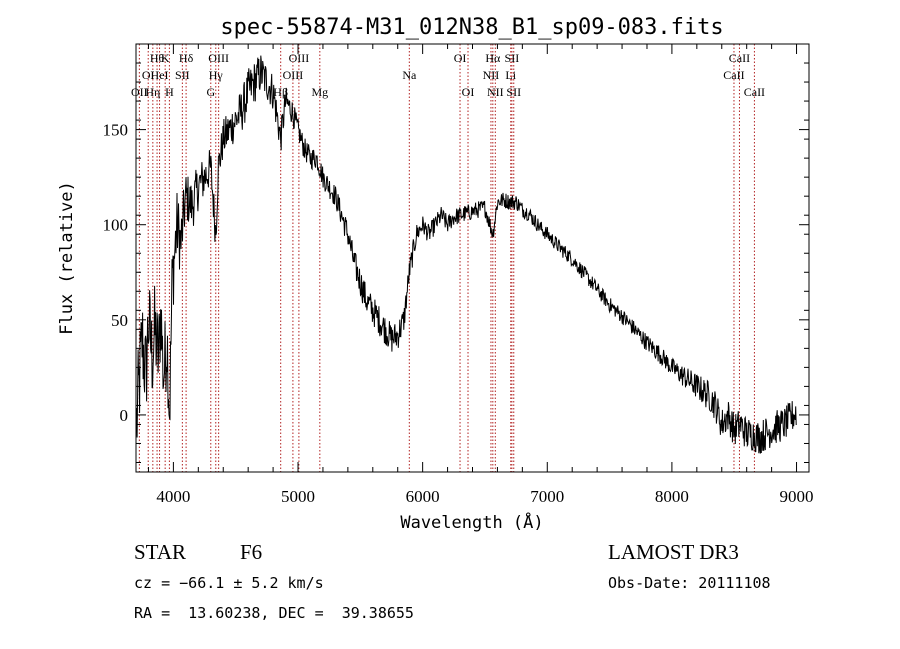  What do you see at coordinates (689, 583) in the screenshot?
I see `observation-date: Obs-Date: 20111108` at bounding box center [689, 583].